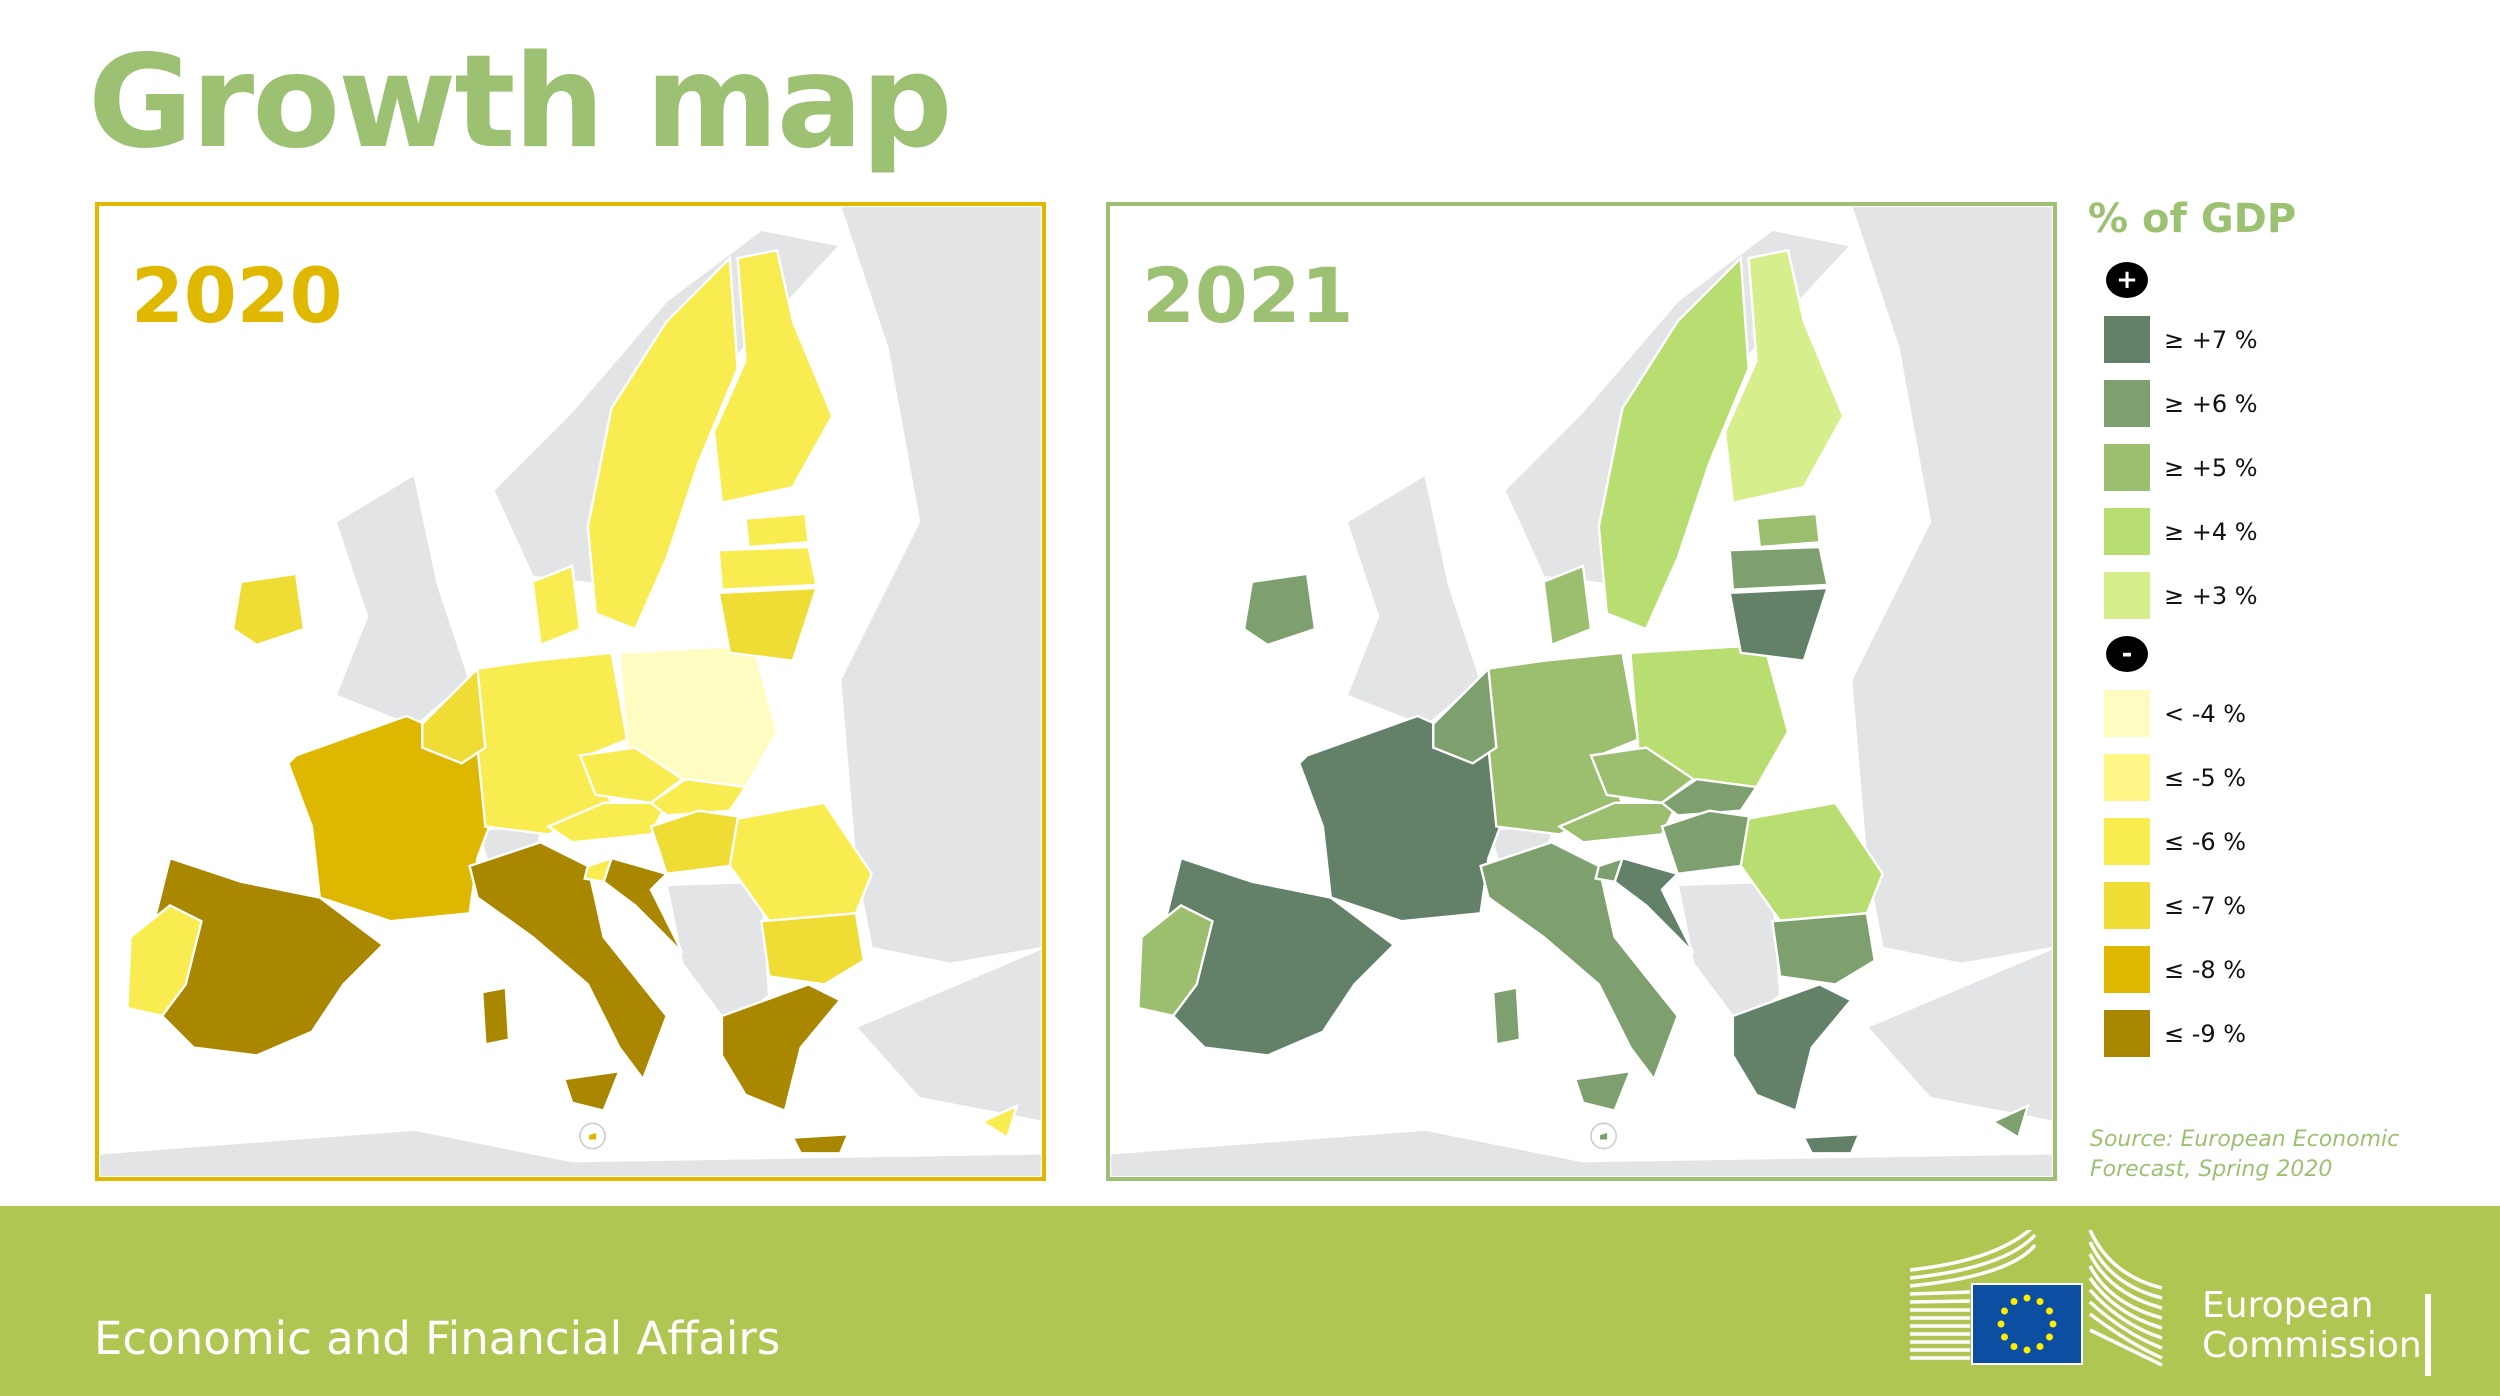  What do you see at coordinates (2288, 713) in the screenshot?
I see `legend-item: < -4 %` at bounding box center [2288, 713].